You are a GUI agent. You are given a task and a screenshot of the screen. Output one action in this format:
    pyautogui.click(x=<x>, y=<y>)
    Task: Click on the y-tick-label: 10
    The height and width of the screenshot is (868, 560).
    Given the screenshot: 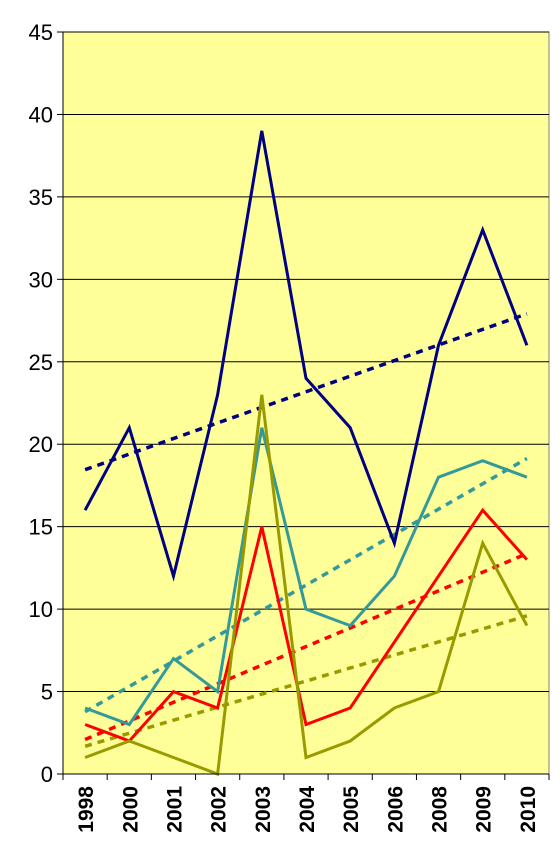 What is the action you would take?
    pyautogui.click(x=41, y=609)
    